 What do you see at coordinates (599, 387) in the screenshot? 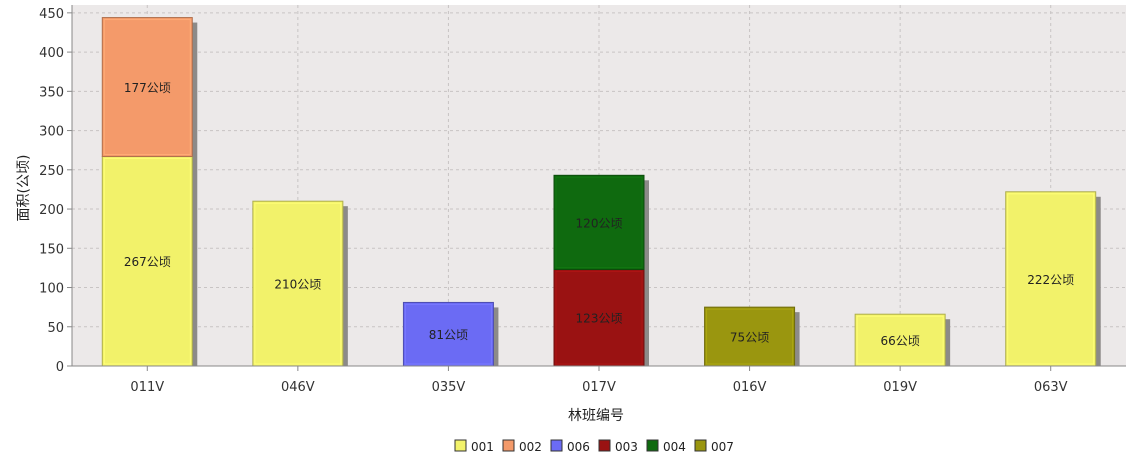
I see `x-tick-label: 017V` at bounding box center [599, 387].